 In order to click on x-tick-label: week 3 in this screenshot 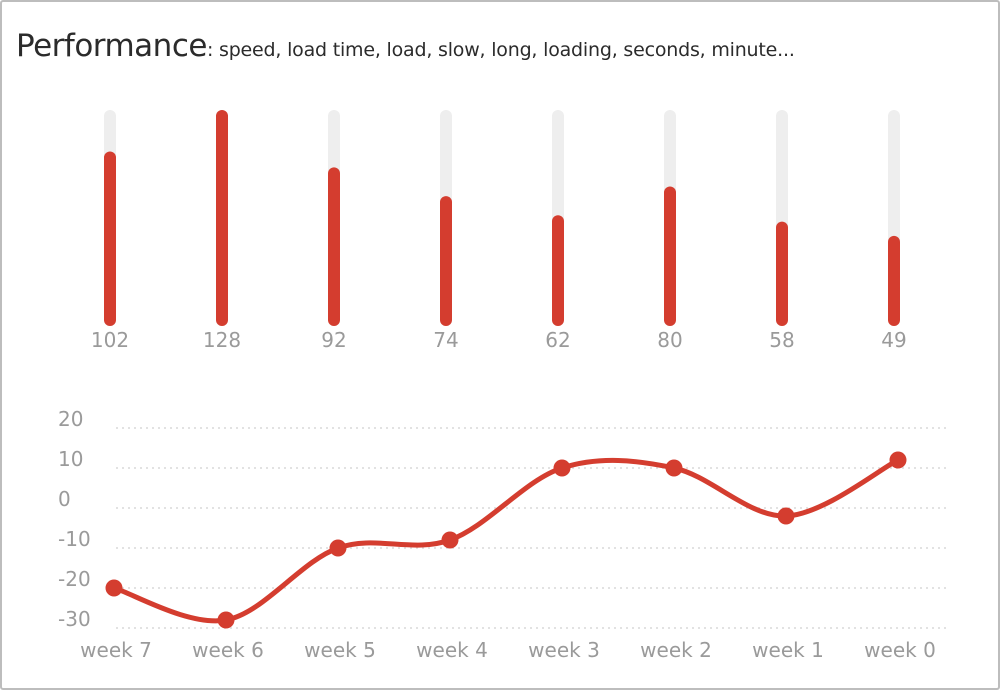, I will do `click(564, 650)`.